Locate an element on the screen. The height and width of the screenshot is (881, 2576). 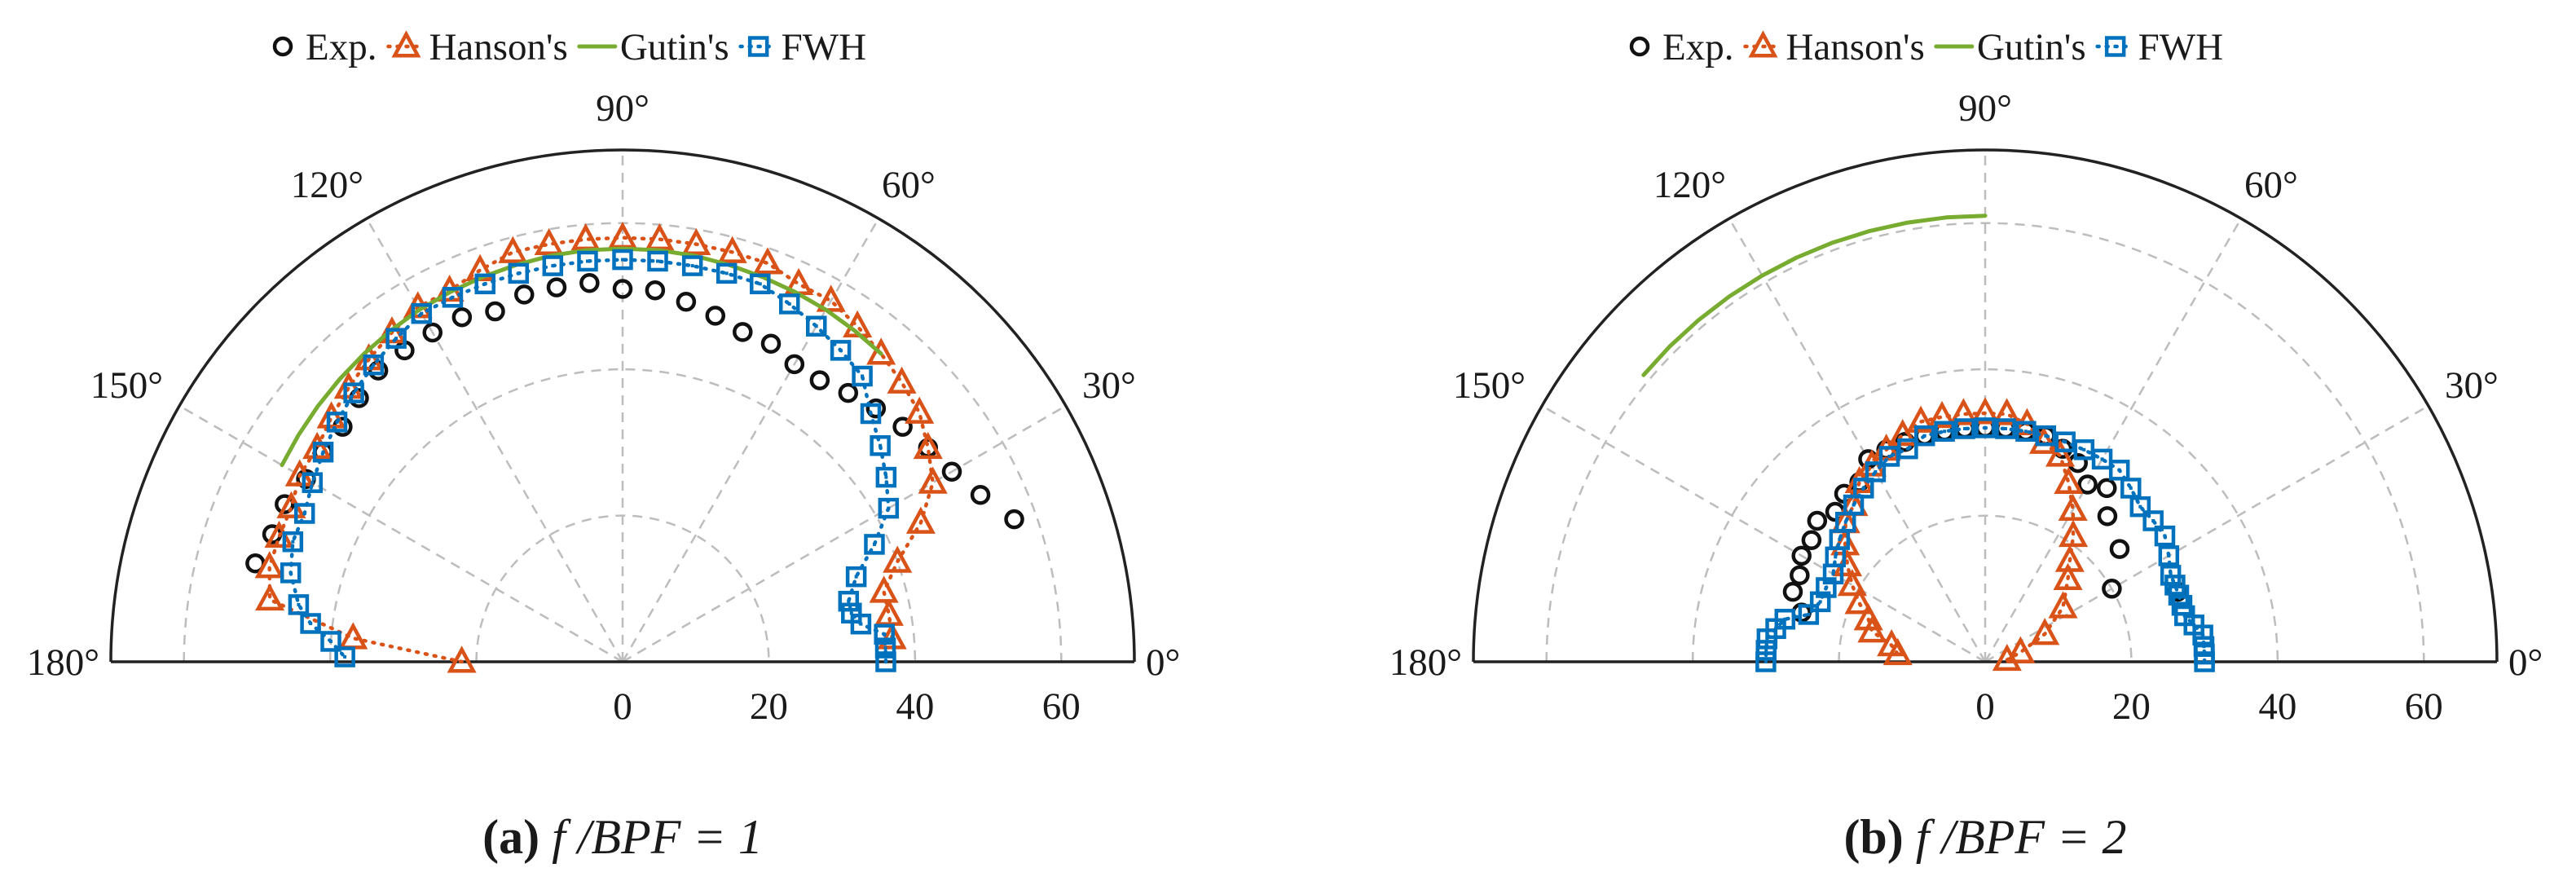
legend-item-gutin: Gutin's is located at coordinates (653, 47).